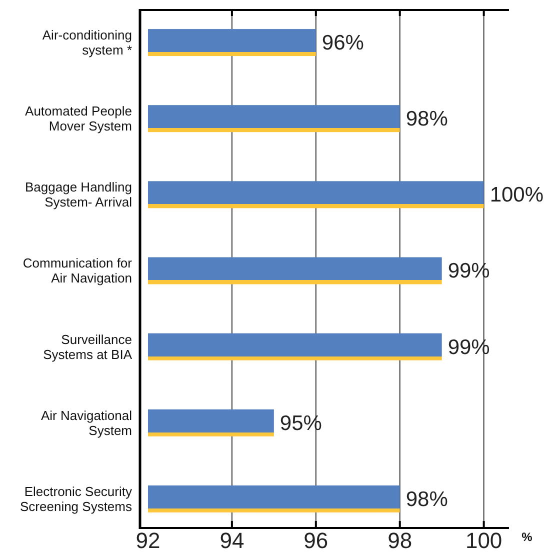  Describe the element at coordinates (78, 119) in the screenshot. I see `y-tick-label: Automated People Mover System` at that location.